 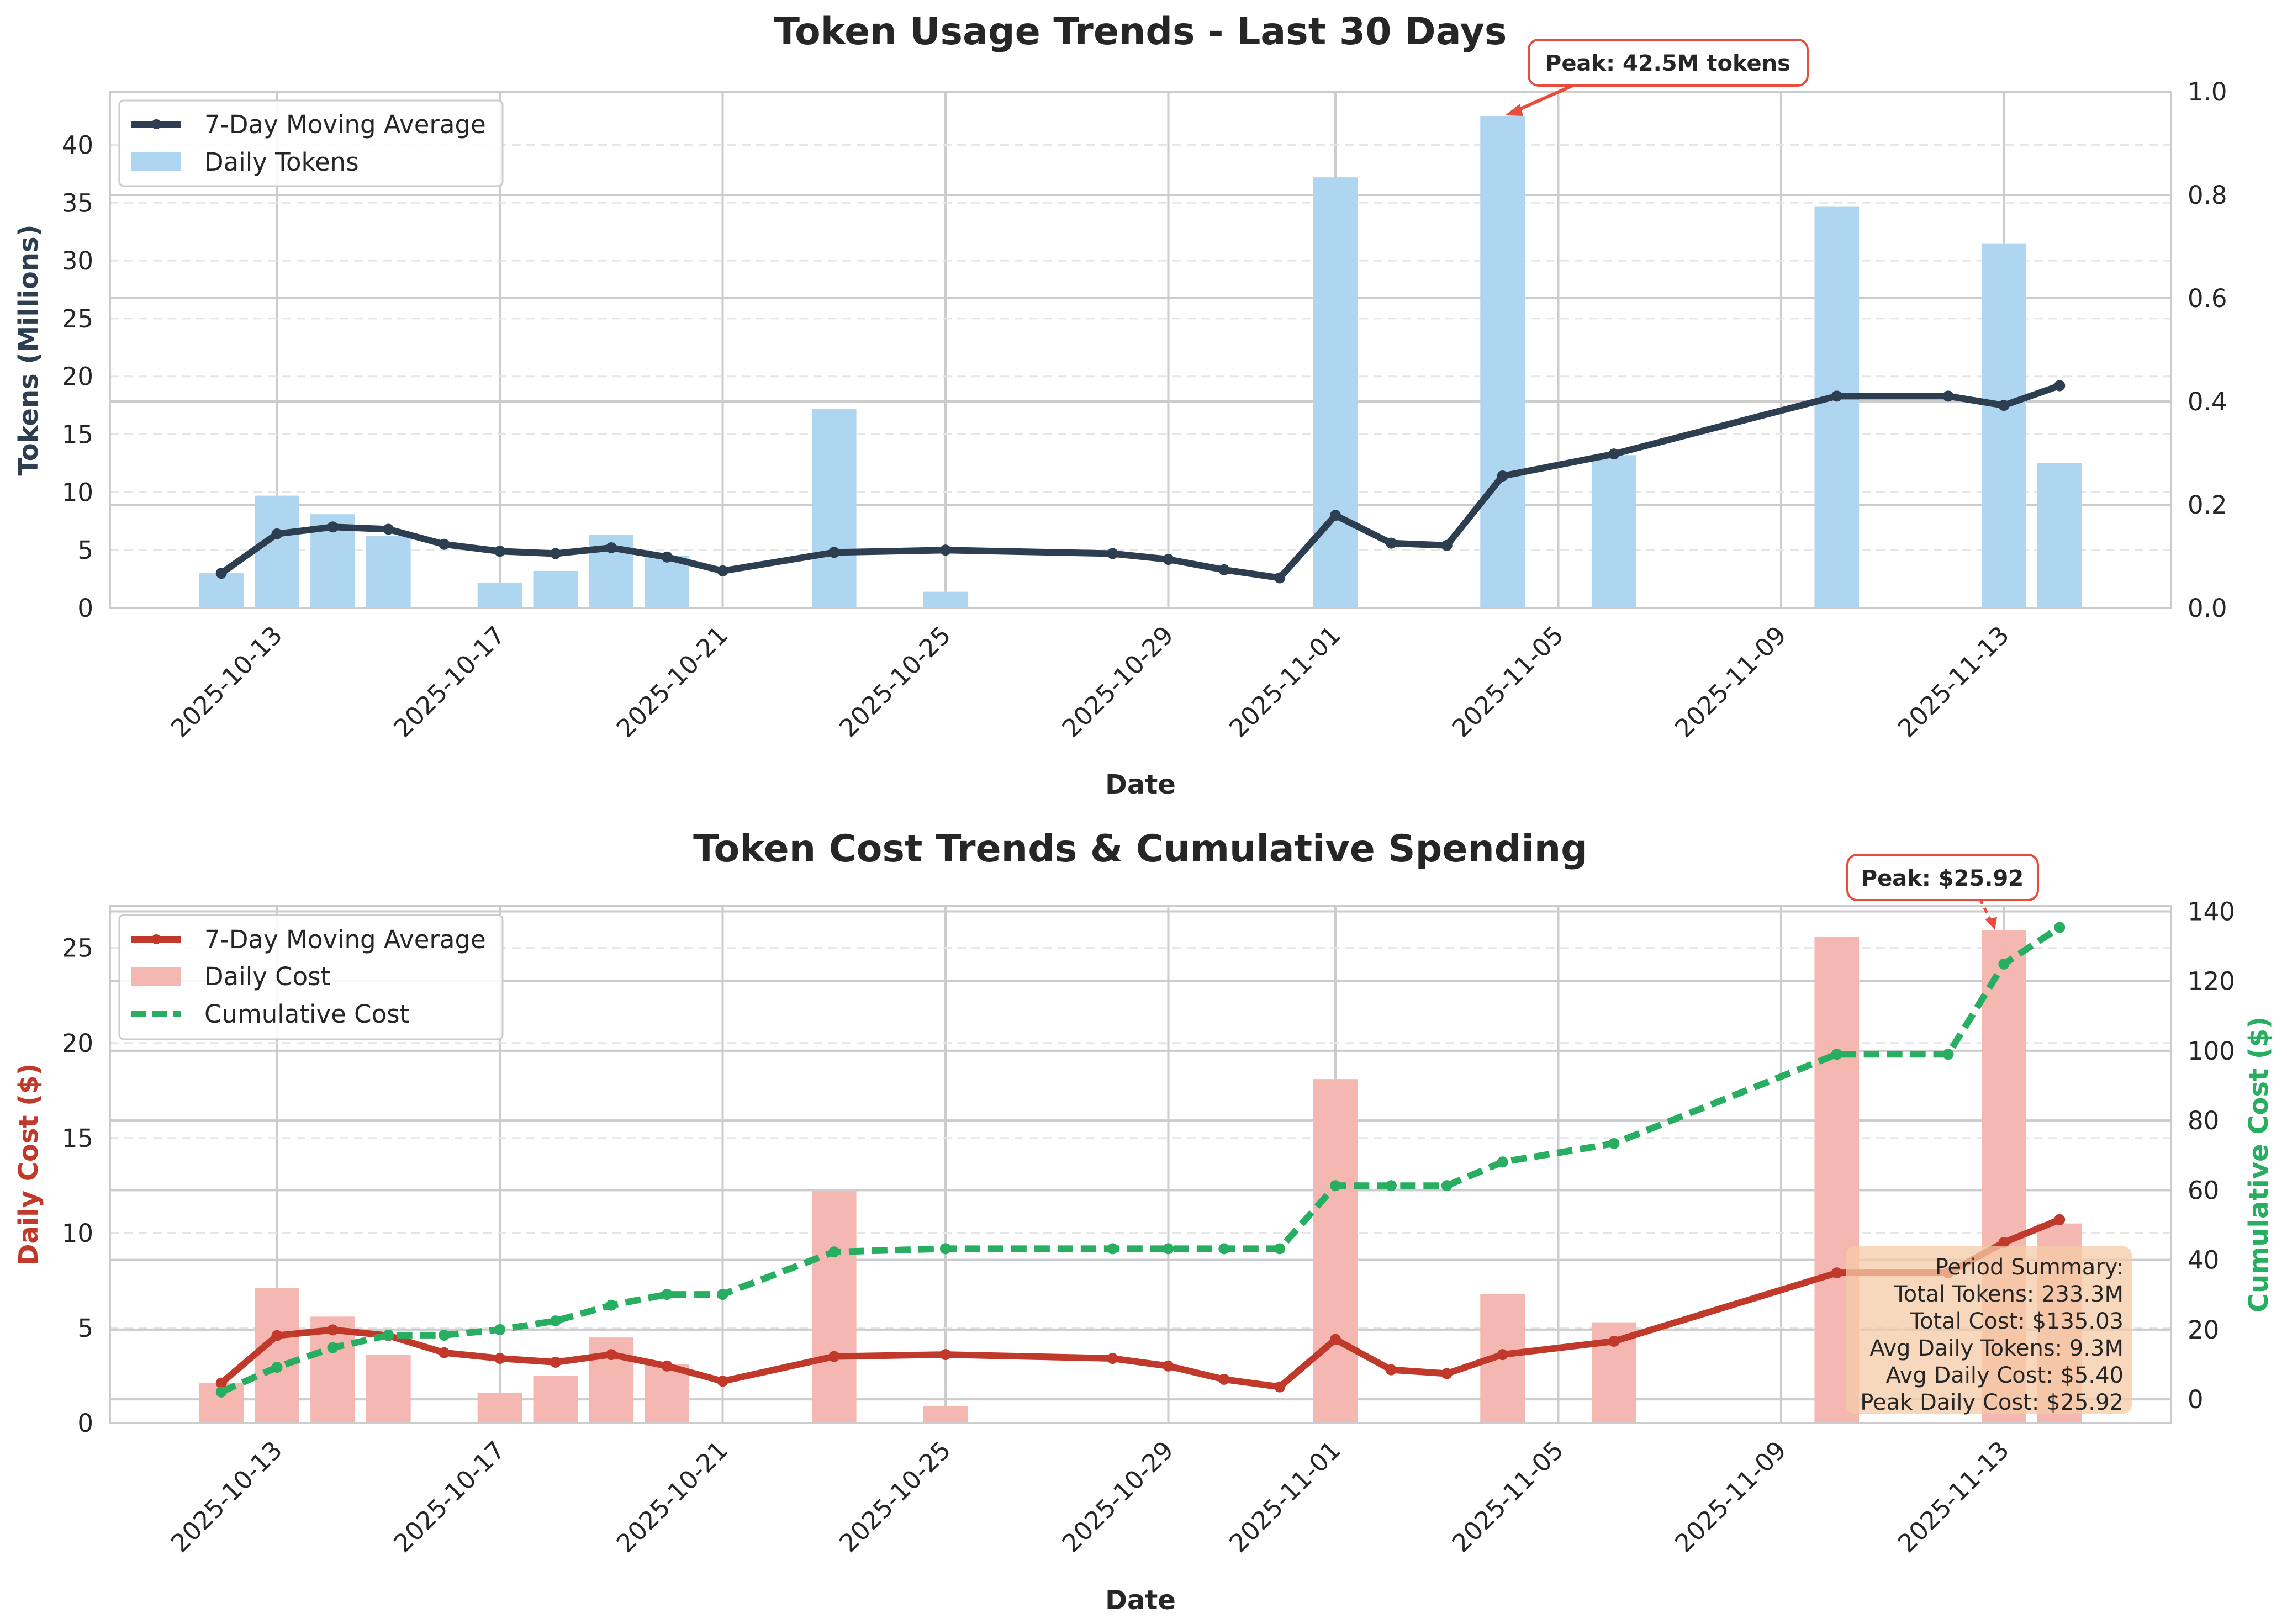 What do you see at coordinates (281, 162) in the screenshot?
I see `legend-label-daily-tokens: Daily Tokens` at bounding box center [281, 162].